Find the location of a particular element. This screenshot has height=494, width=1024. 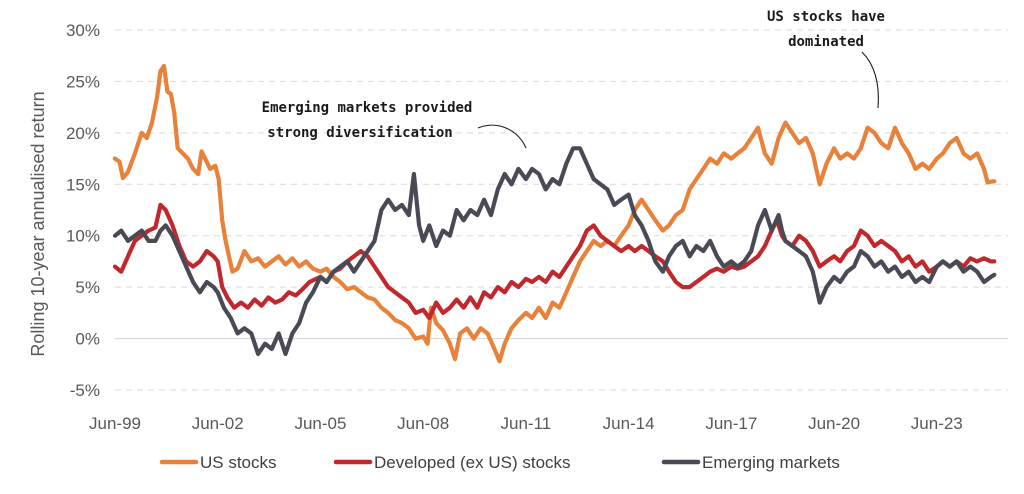

annotation-us-line-1: US stocks have is located at coordinates (826, 17).